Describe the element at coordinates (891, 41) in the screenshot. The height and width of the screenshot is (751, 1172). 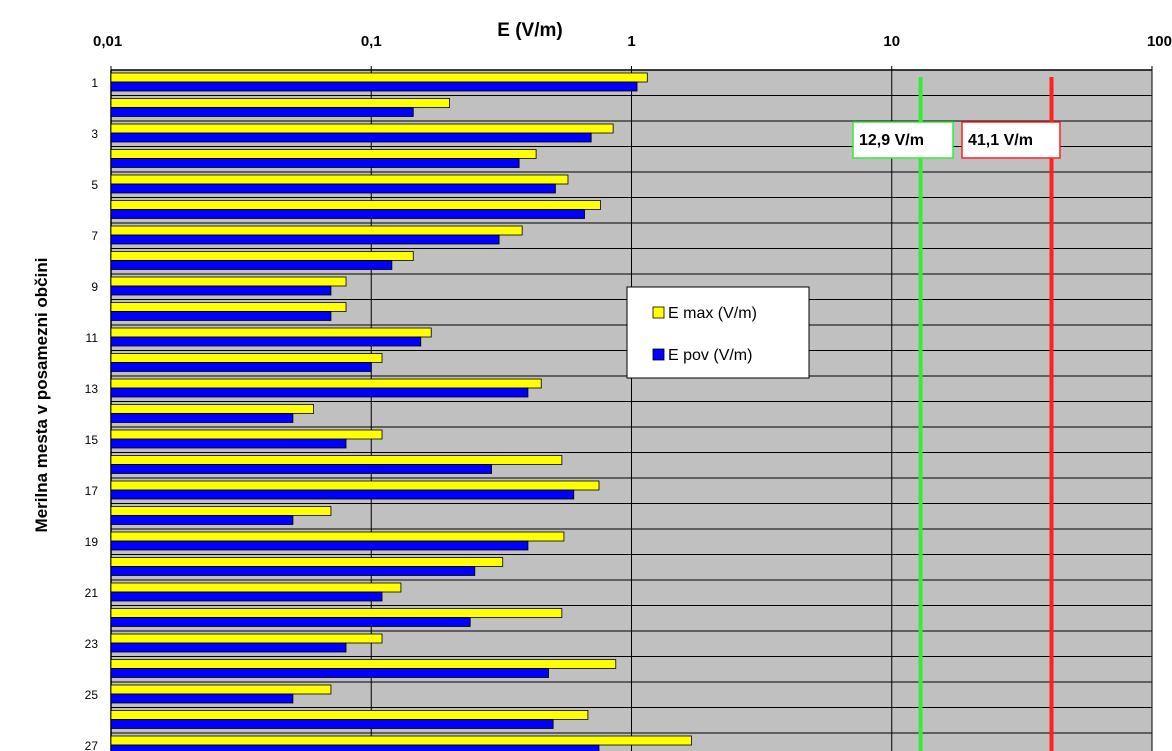
I see `x-tick-label: 10` at that location.